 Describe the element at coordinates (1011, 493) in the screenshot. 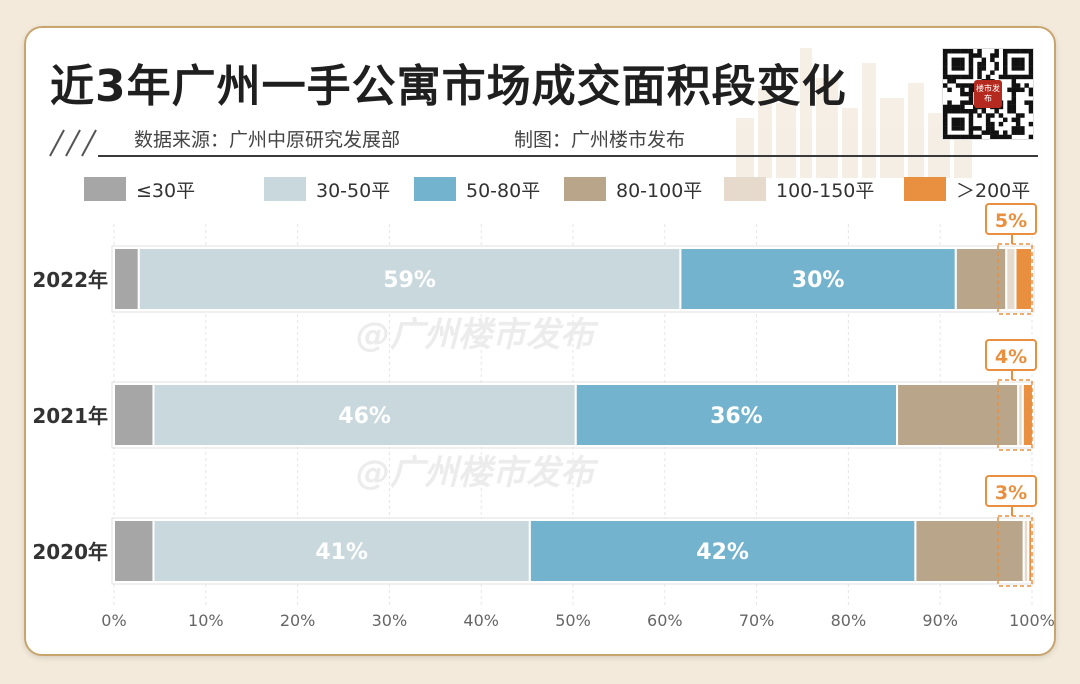

I see `callout-label: 3%` at that location.